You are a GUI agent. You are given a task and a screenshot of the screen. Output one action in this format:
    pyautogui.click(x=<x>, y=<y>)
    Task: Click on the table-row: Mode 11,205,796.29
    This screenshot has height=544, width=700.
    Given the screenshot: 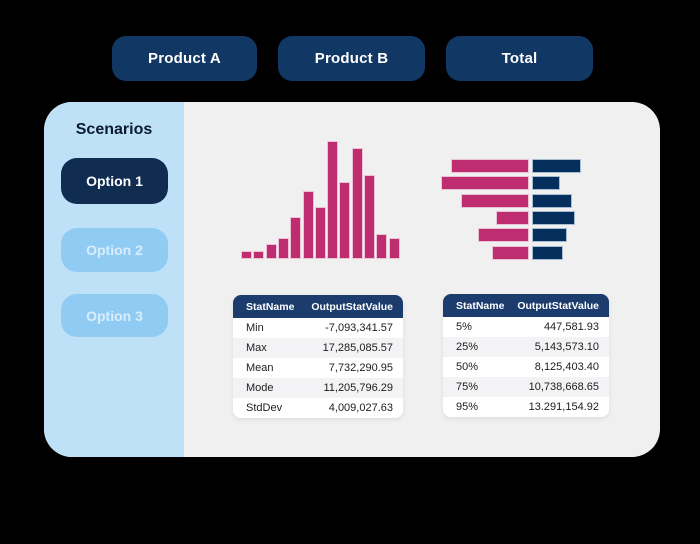 What is the action you would take?
    pyautogui.click(x=318, y=388)
    